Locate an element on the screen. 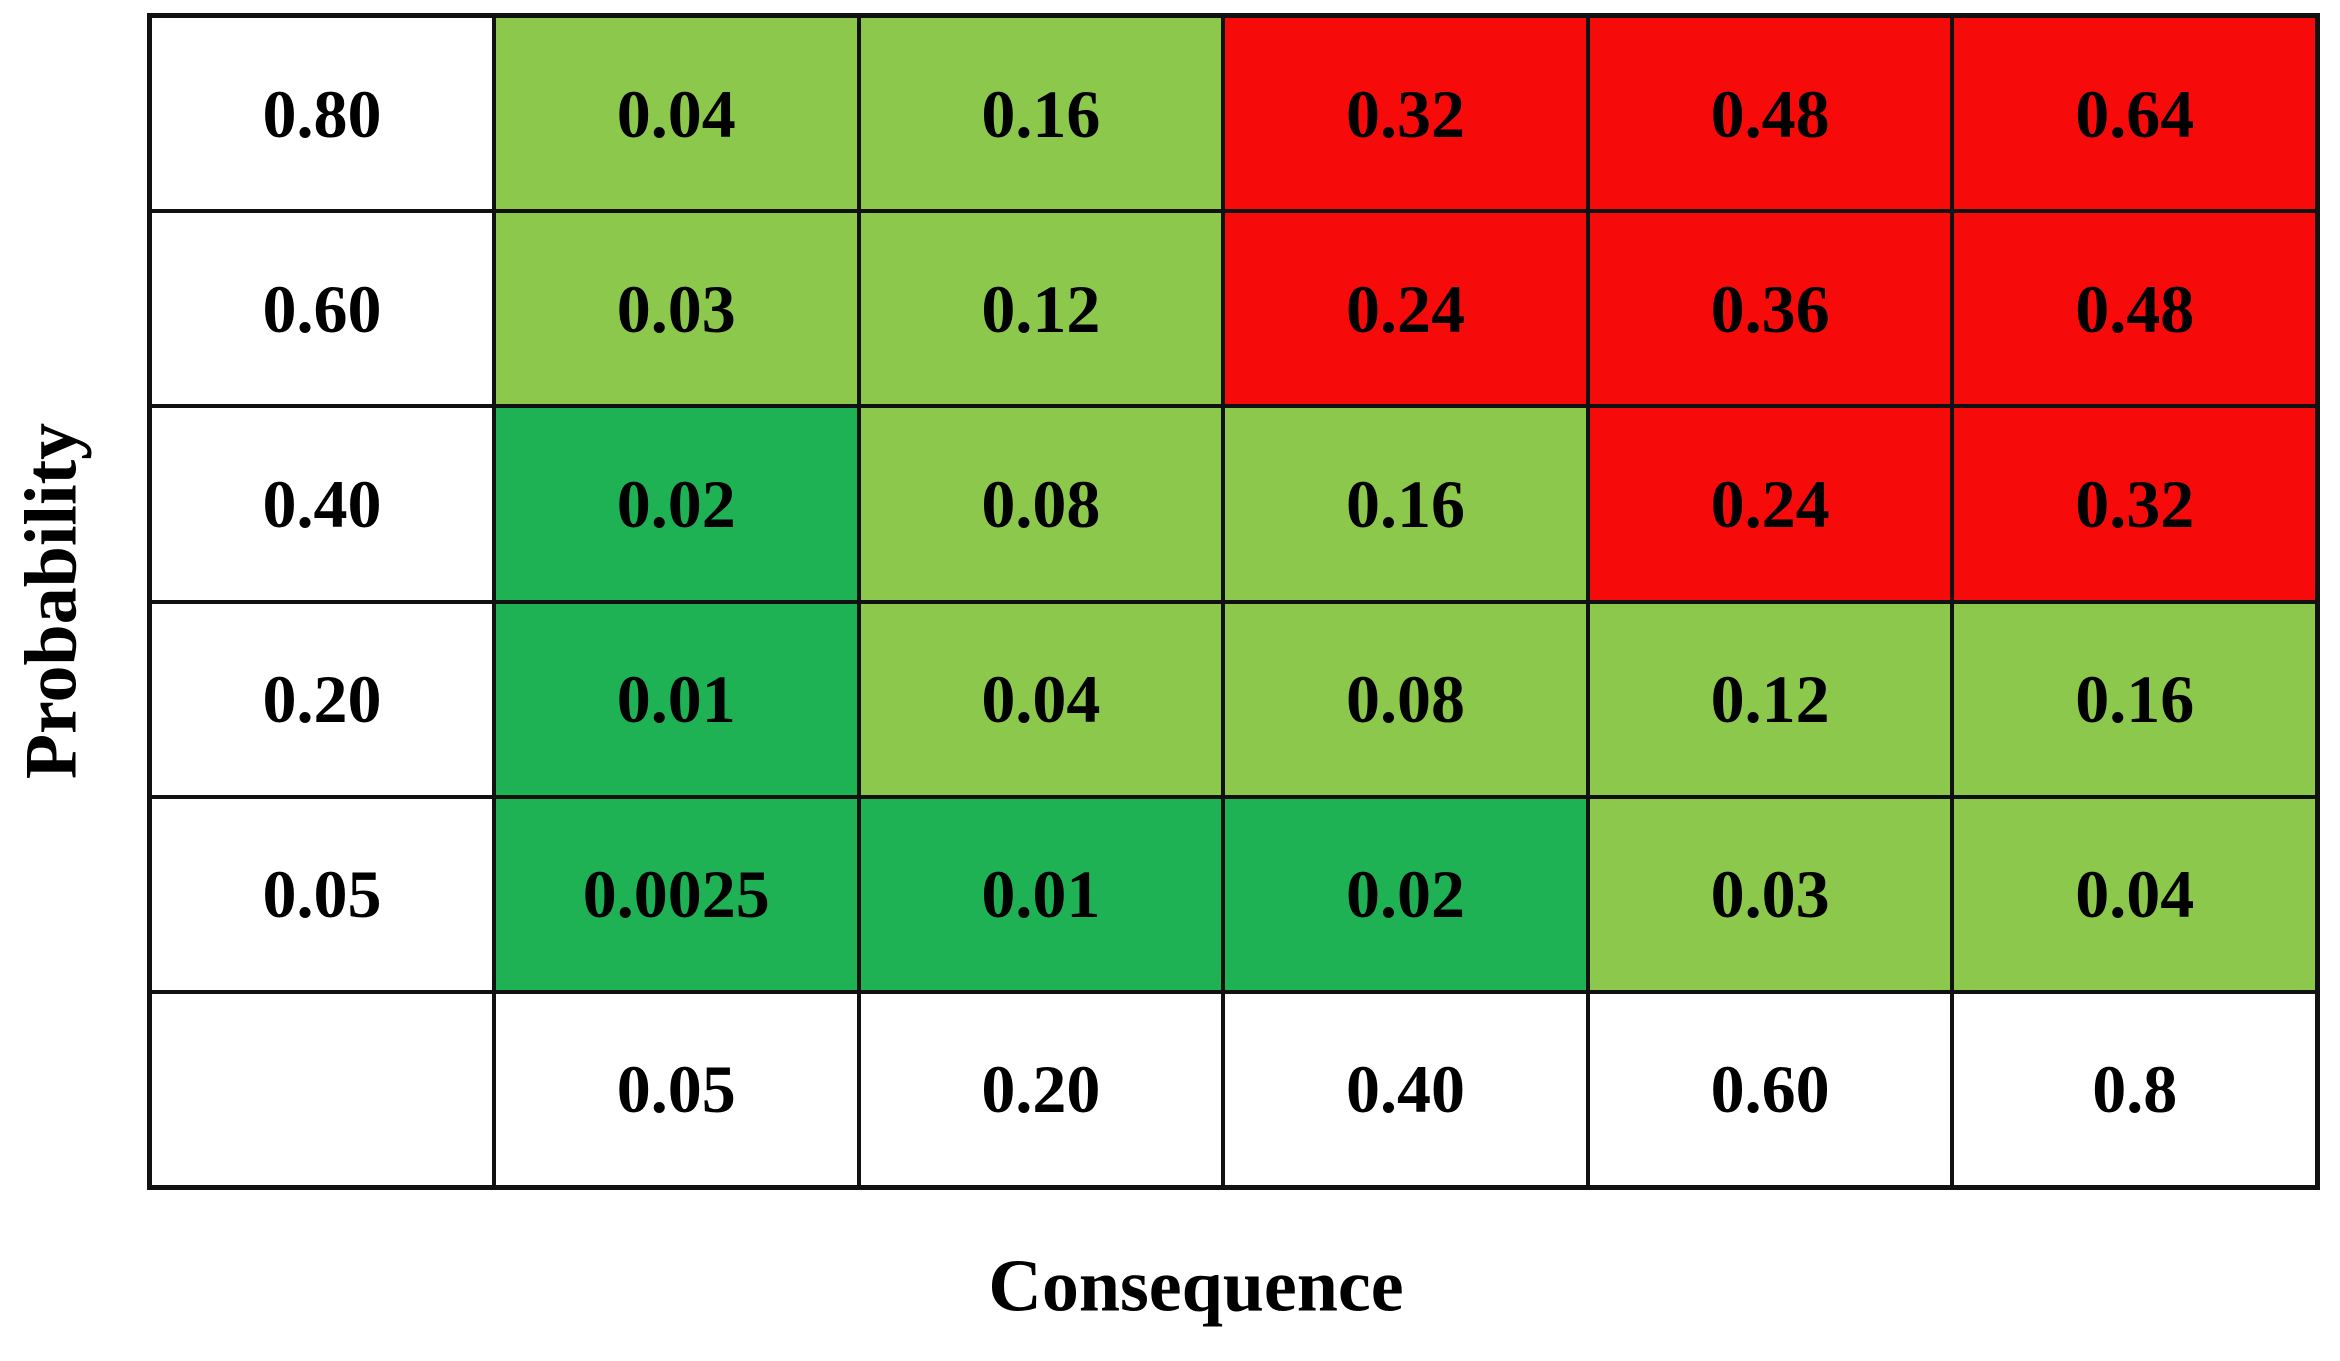  matrix-cell: 0.36 is located at coordinates (1770, 309).